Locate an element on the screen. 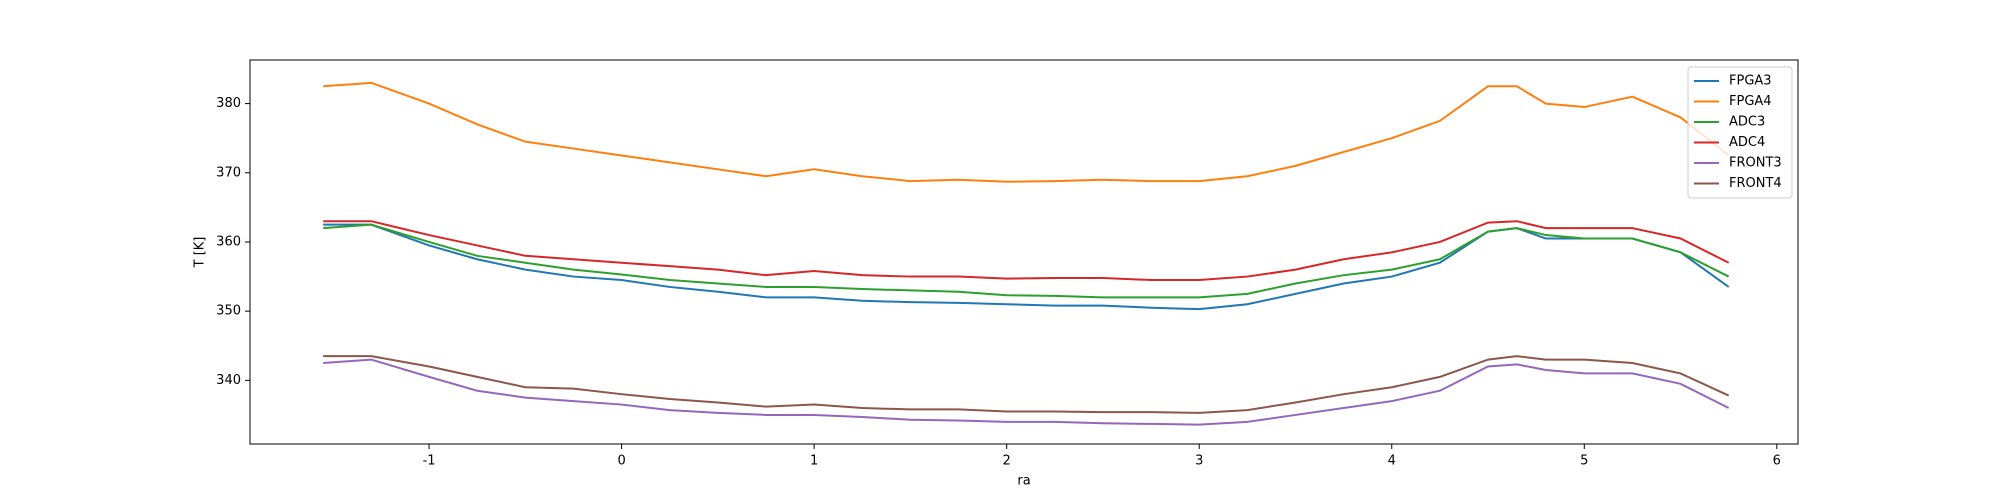 The image size is (2000, 504). x-tick-label: -1 is located at coordinates (429, 461).